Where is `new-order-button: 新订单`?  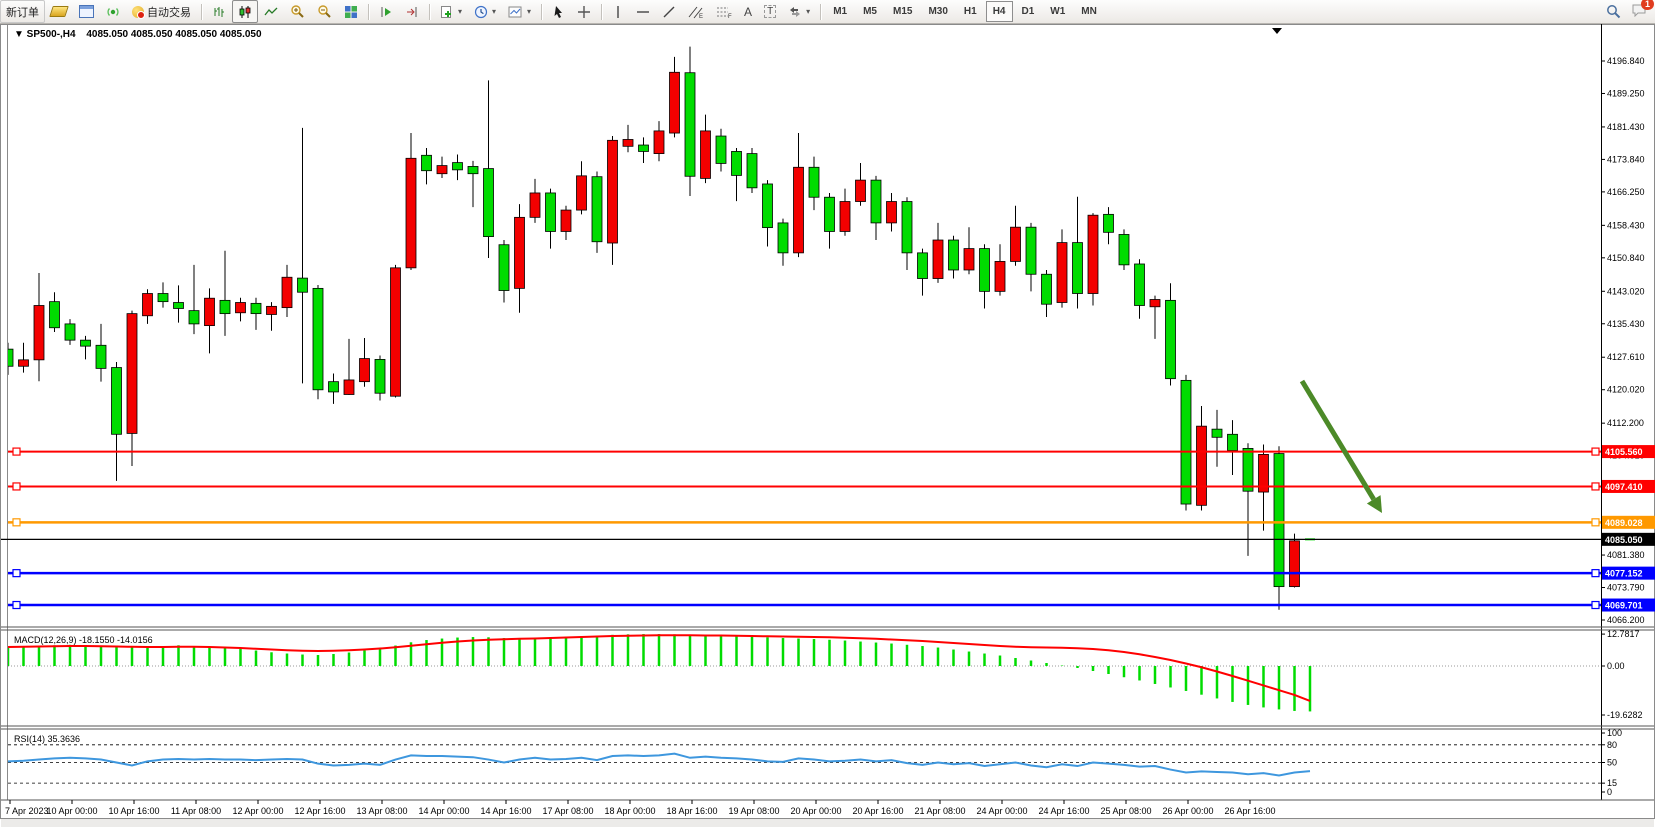
new-order-button: 新订单 is located at coordinates (22, 11).